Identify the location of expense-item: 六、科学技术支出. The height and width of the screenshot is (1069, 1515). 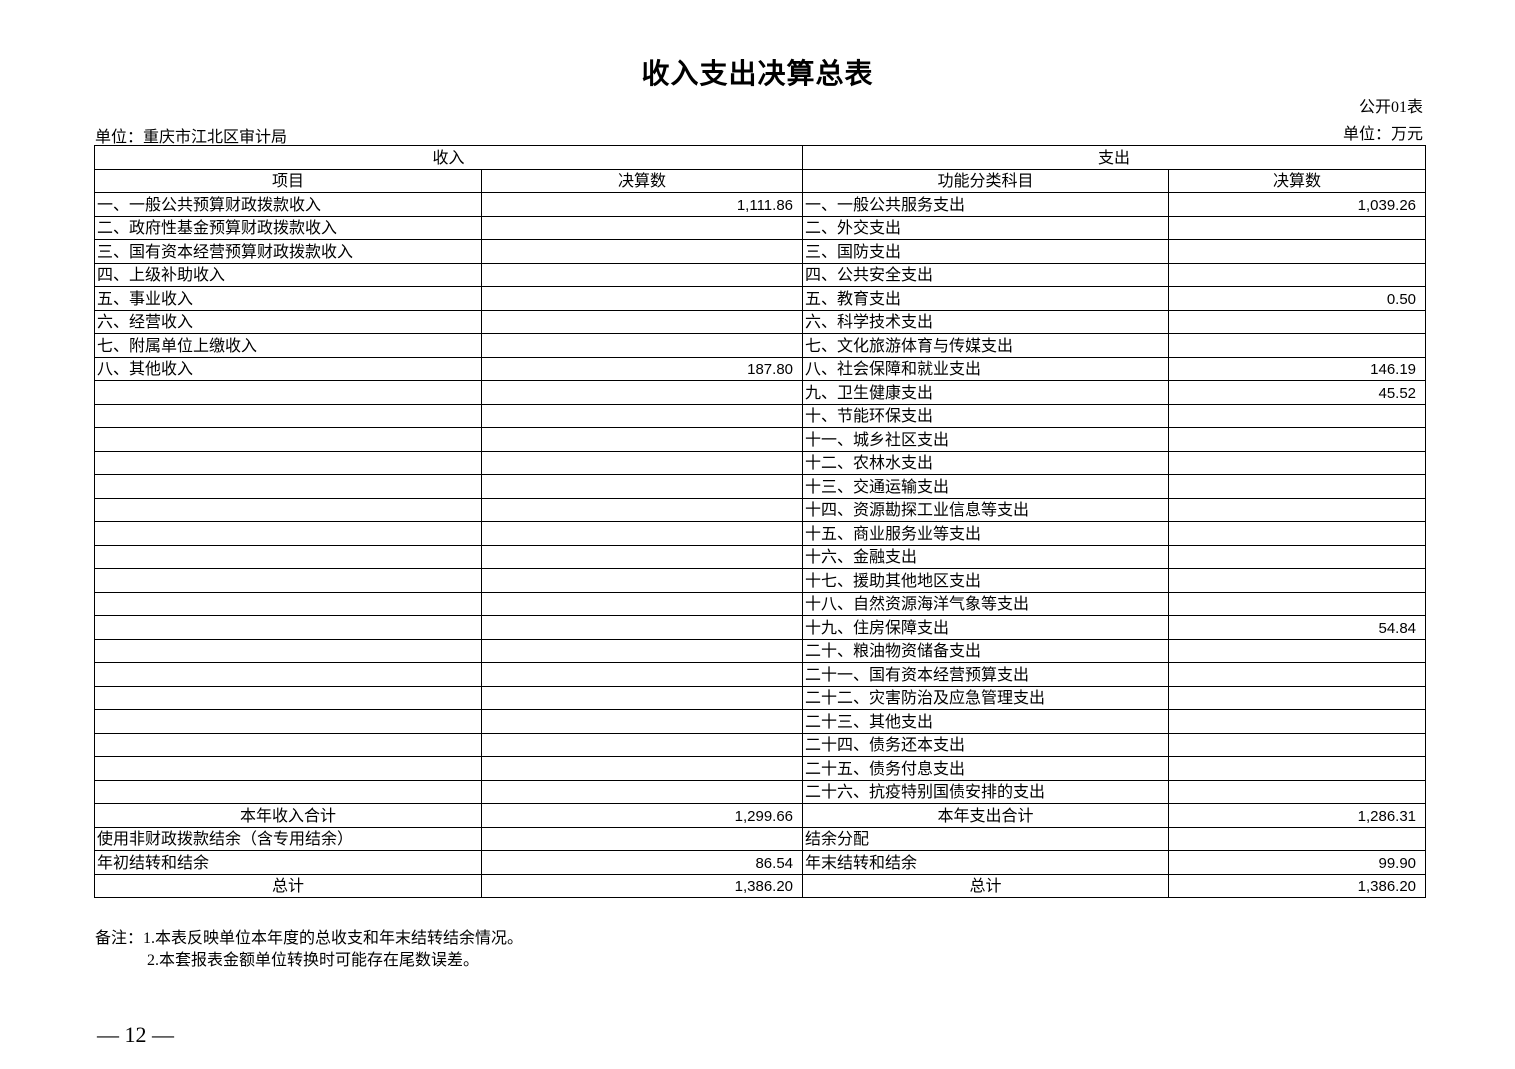
(986, 321).